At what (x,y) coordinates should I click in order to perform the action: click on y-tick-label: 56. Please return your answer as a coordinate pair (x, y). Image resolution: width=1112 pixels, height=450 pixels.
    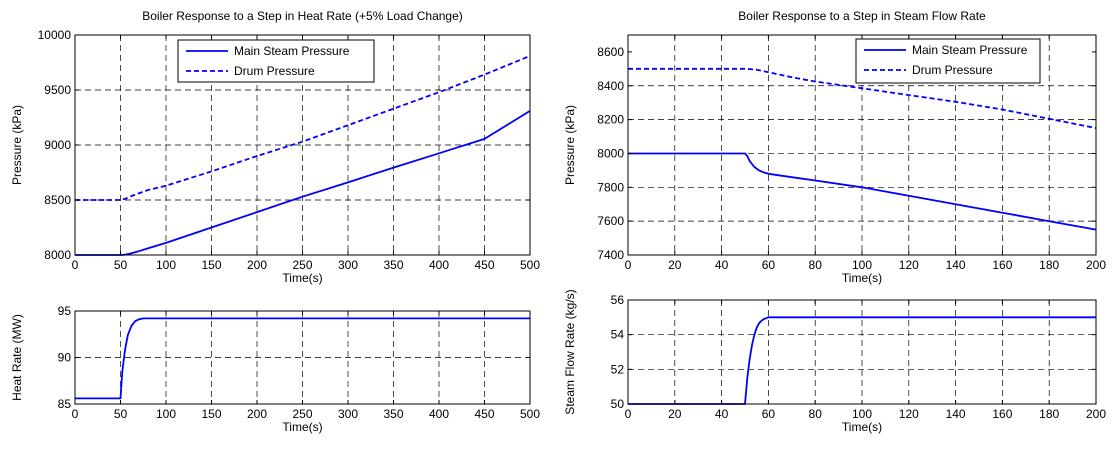
    Looking at the image, I should click on (618, 300).